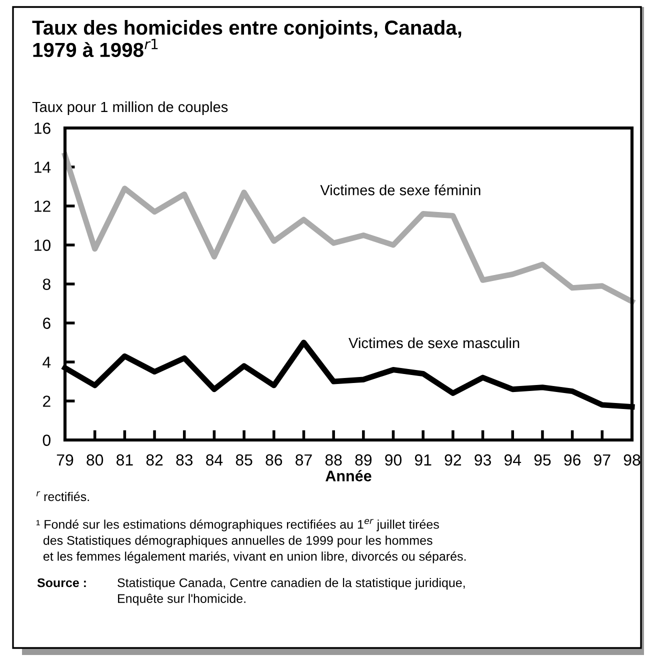 The image size is (649, 662). Describe the element at coordinates (130, 108) in the screenshot. I see `y-axis-title: Taux pour 1 million de couples` at that location.